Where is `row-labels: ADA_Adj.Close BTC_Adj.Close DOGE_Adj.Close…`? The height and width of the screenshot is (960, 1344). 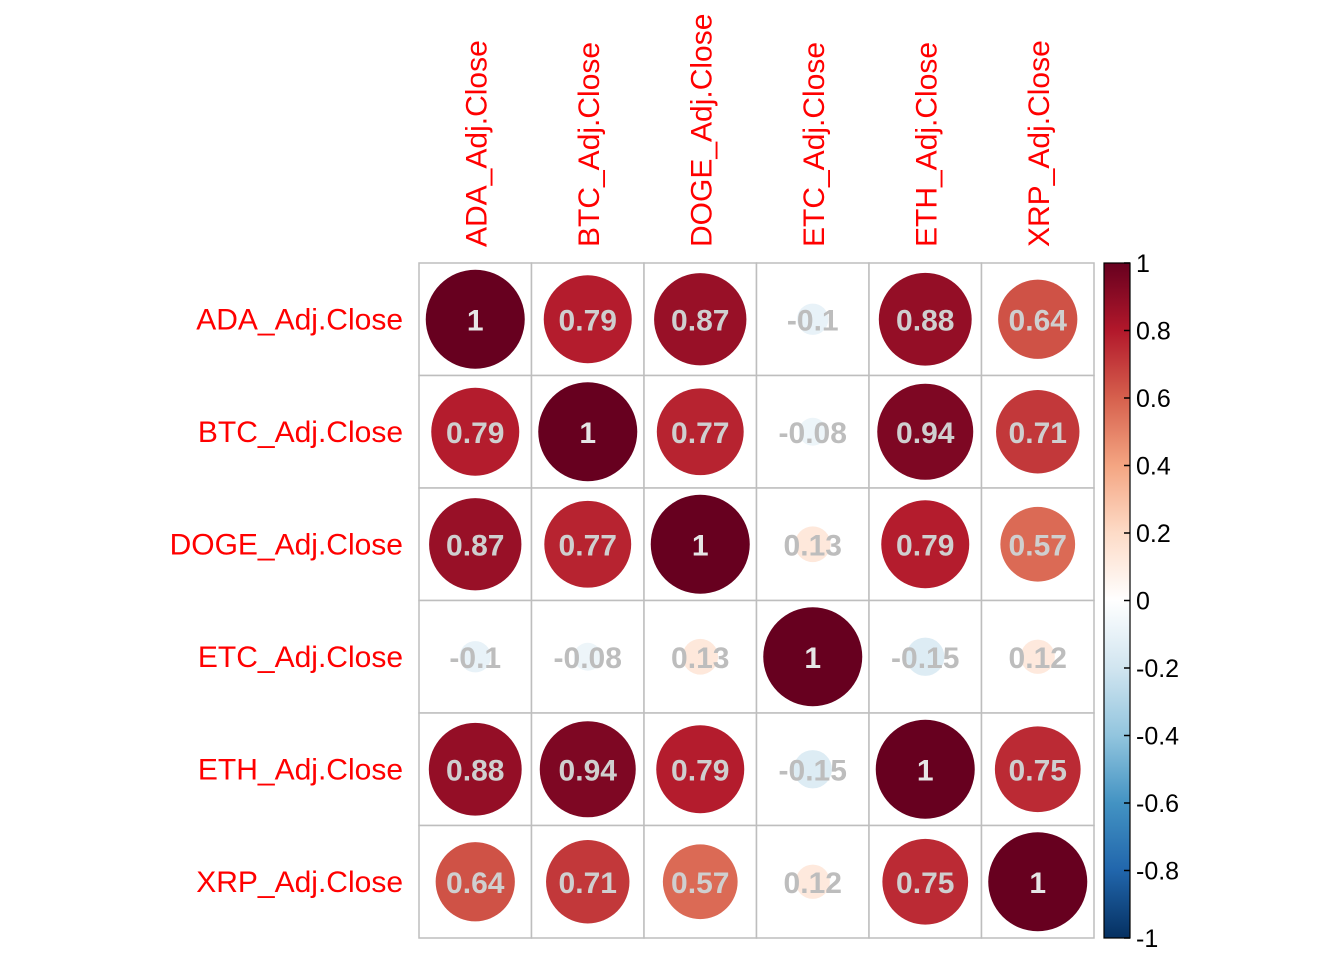
row-labels: ADA_Adj.Close BTC_Adj.Close DOGE_Adj.Close… is located at coordinates (286, 601).